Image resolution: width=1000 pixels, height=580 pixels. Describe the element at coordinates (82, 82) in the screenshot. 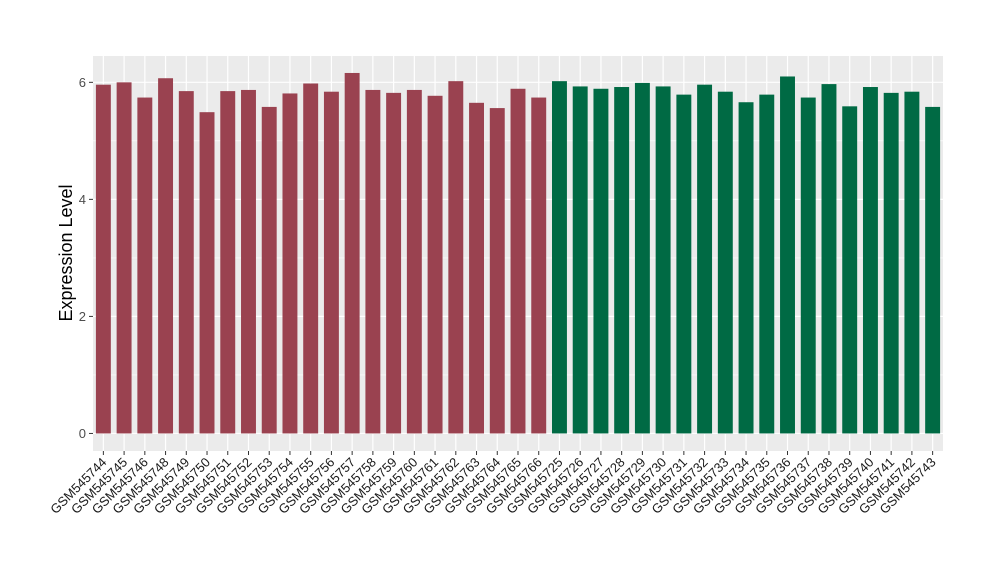

I see `y-tick-label: 6` at that location.